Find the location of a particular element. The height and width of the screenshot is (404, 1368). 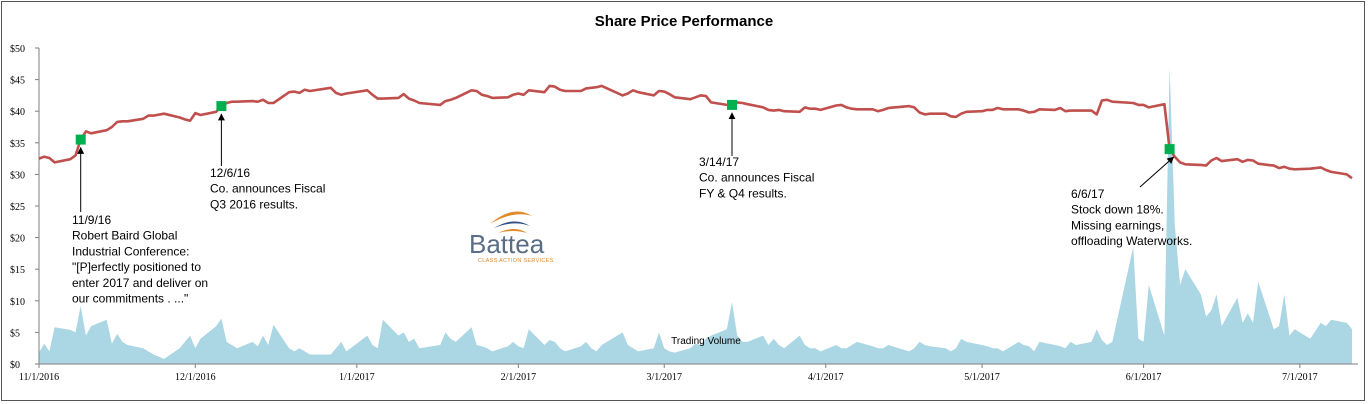

annotation-line: 3/14/17 is located at coordinates (719, 162).